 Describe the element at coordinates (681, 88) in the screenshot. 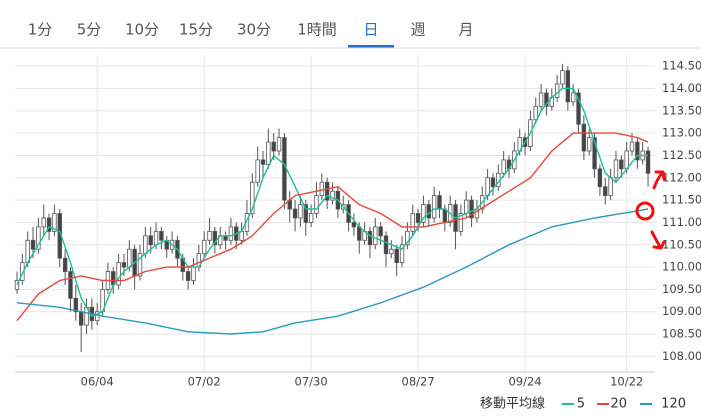

I see `y-tick-label: 114.00` at that location.